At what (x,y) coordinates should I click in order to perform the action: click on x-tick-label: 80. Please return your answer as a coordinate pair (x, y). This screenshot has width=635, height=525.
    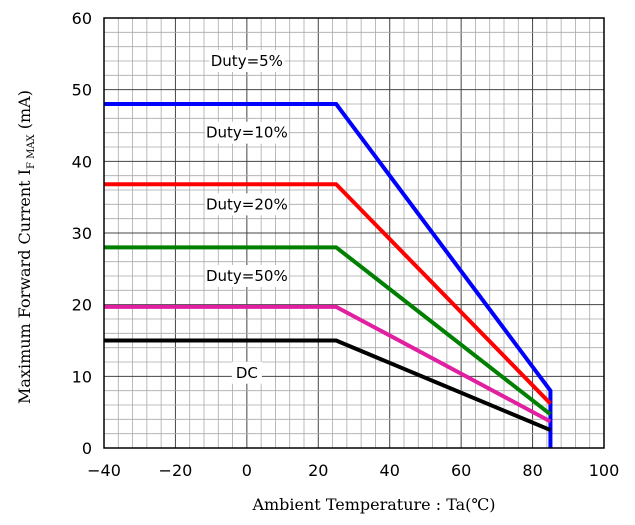
    Looking at the image, I should click on (532, 470).